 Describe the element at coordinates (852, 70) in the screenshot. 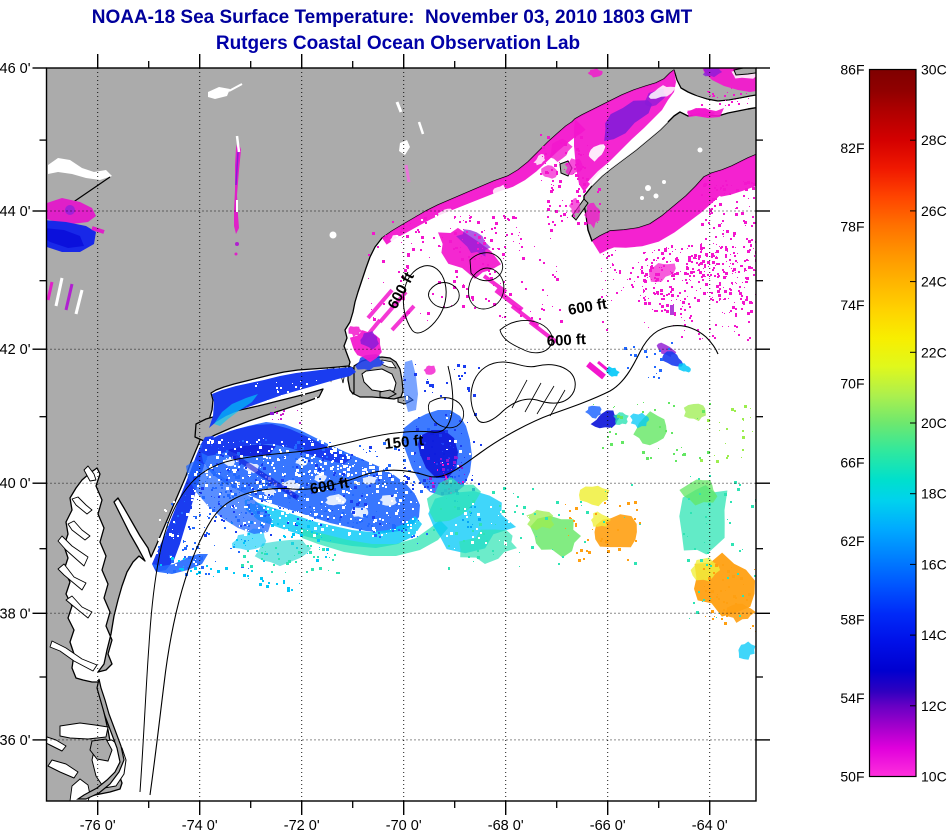

I see `svg-text: 86F` at that location.